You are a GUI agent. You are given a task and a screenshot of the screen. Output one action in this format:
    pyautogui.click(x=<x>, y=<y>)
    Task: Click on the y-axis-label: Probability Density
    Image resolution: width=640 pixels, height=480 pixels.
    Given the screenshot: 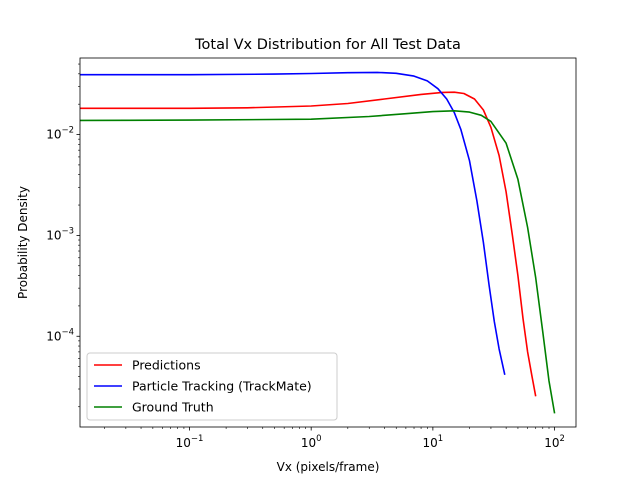 What is the action you would take?
    pyautogui.click(x=23, y=242)
    